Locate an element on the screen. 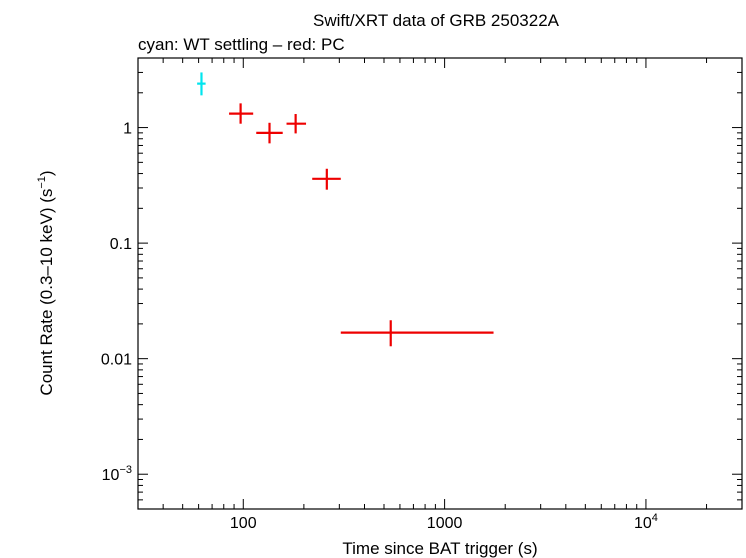  y-tick-label: 0.1 is located at coordinates (121, 244).